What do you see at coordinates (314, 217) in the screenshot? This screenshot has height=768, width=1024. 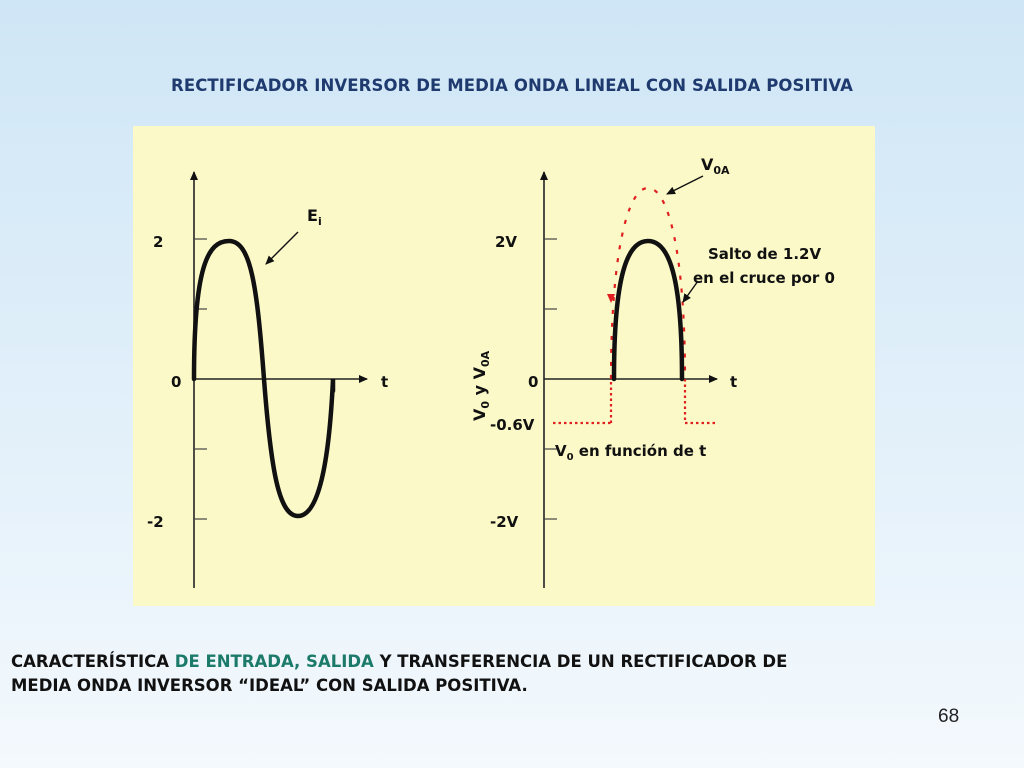 I see `ei-label: Ei` at bounding box center [314, 217].